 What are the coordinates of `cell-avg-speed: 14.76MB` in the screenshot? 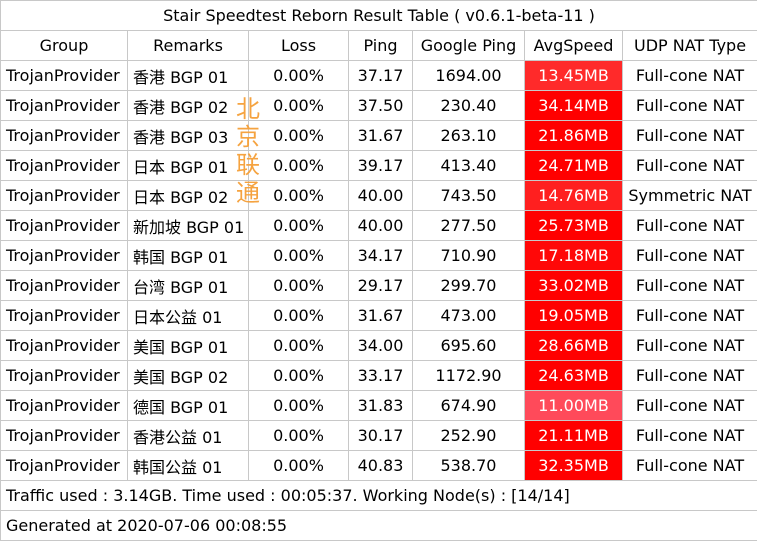 It's located at (574, 196).